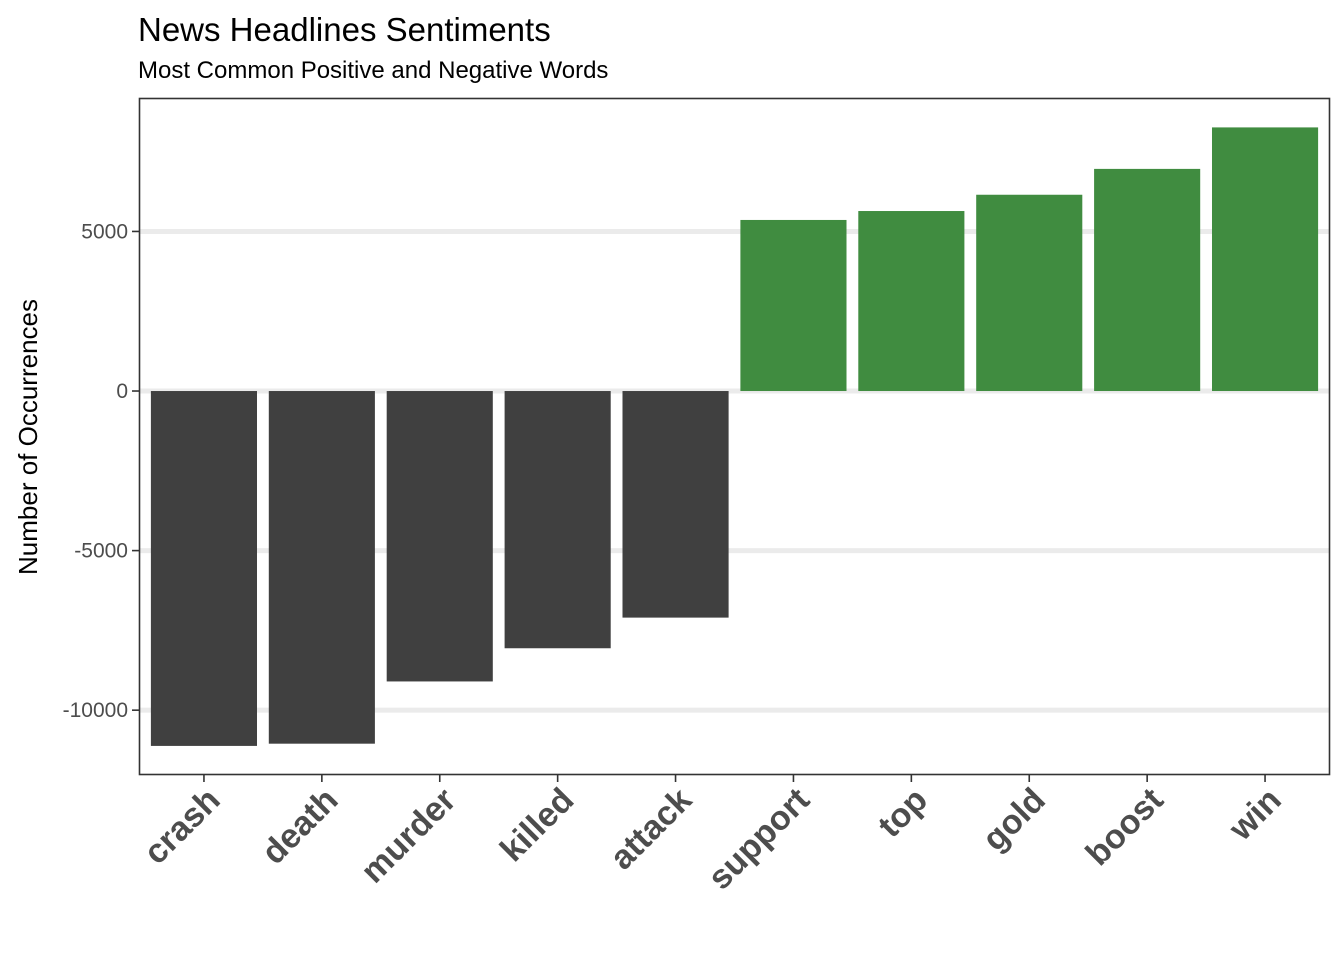 This screenshot has width=1344, height=960. I want to click on x-tick-label: top, so click(903, 813).